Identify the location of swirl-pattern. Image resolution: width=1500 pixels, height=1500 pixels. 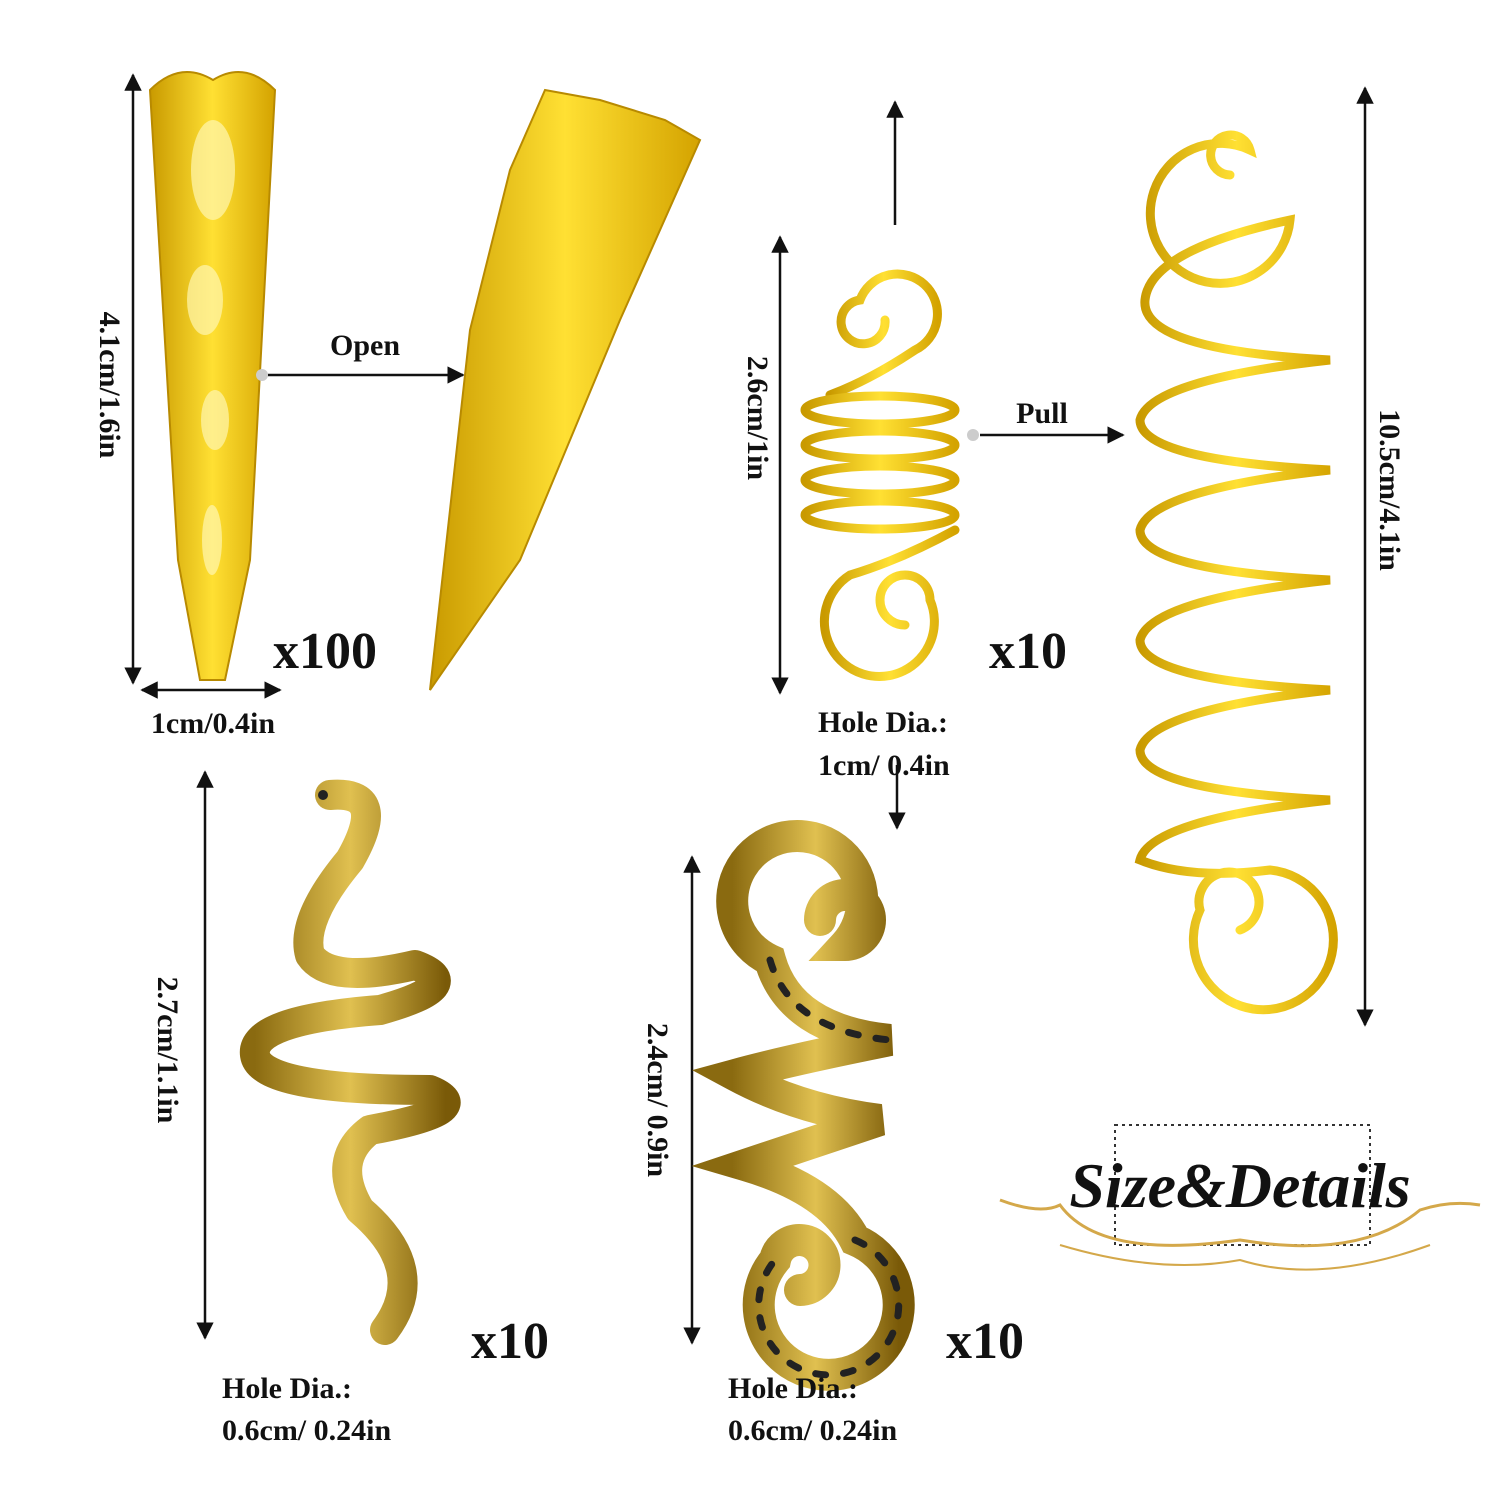
(829, 1167).